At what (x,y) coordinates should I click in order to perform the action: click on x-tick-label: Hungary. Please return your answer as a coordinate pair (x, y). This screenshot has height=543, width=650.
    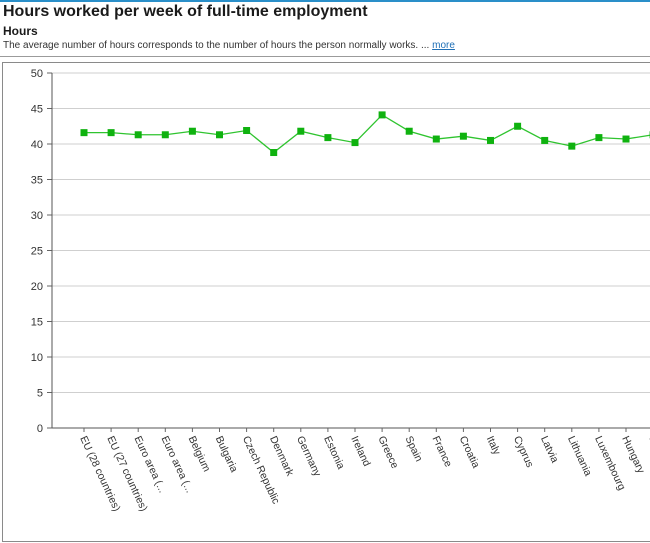
    Looking at the image, I should click on (633, 455).